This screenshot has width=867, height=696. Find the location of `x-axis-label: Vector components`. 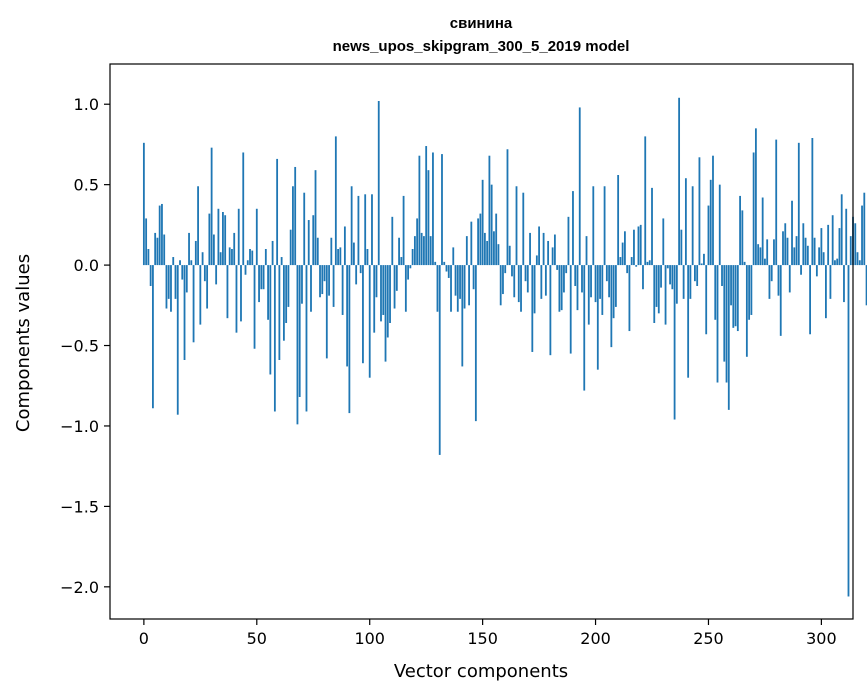

x-axis-label: Vector components is located at coordinates (481, 671).